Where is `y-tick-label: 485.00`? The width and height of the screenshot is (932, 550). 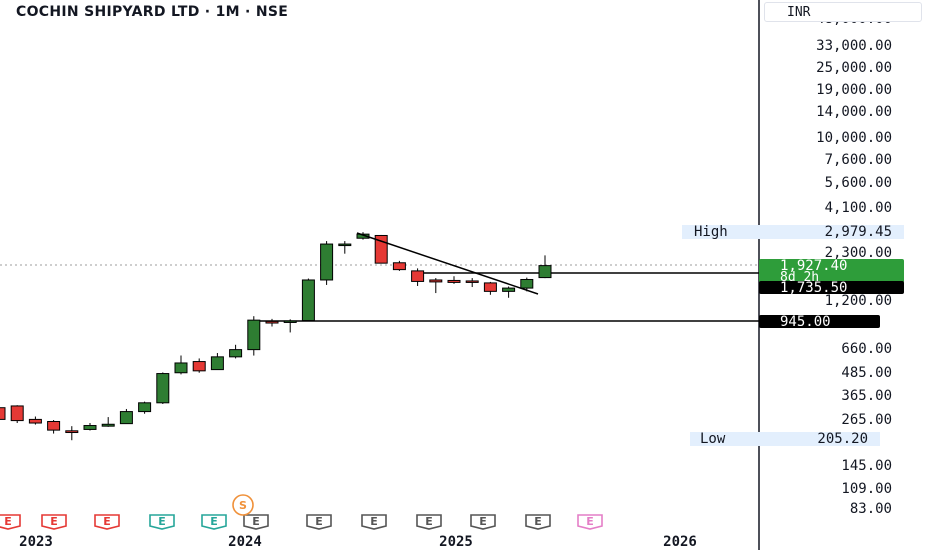
y-tick-label: 485.00 is located at coordinates (866, 373).